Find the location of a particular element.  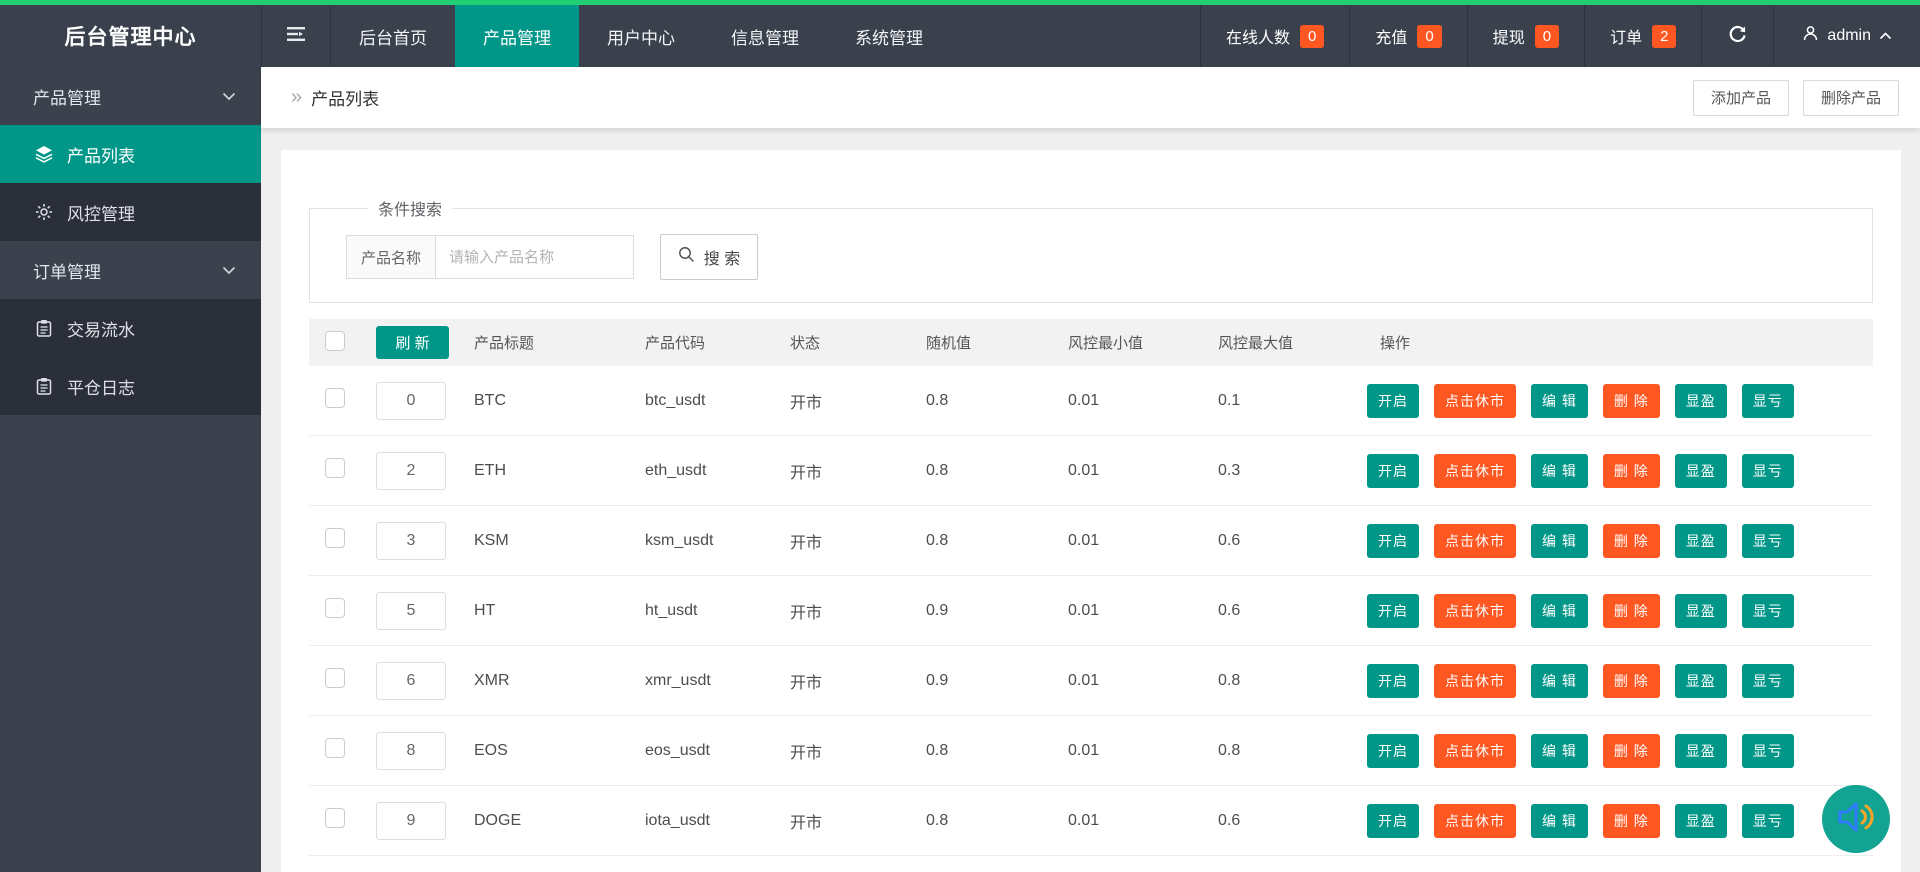

user-menu: admin is located at coordinates (1846, 36).